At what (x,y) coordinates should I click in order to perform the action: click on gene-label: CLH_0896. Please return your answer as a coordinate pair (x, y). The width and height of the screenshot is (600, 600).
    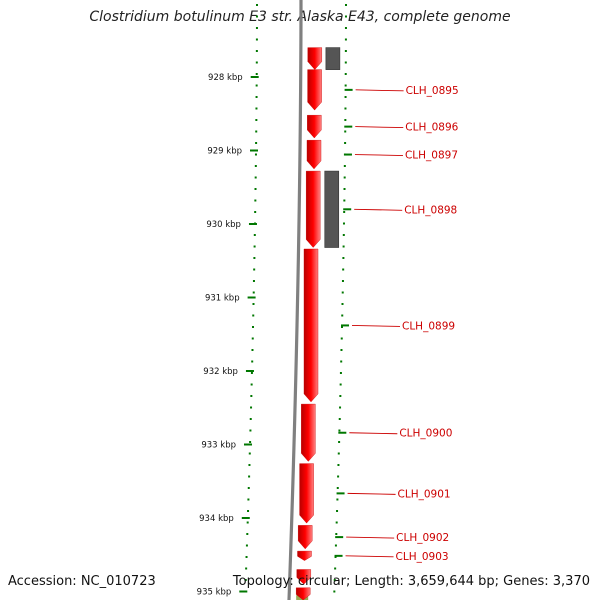
    Looking at the image, I should click on (431, 128).